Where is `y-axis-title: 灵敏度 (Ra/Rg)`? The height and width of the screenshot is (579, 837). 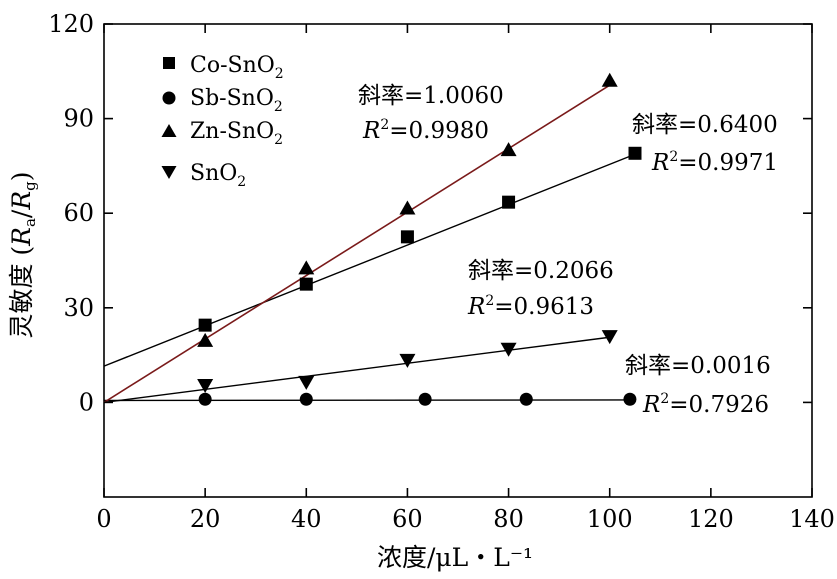
y-axis-title: 灵敏度 (Ra/Rg) is located at coordinates (23, 254).